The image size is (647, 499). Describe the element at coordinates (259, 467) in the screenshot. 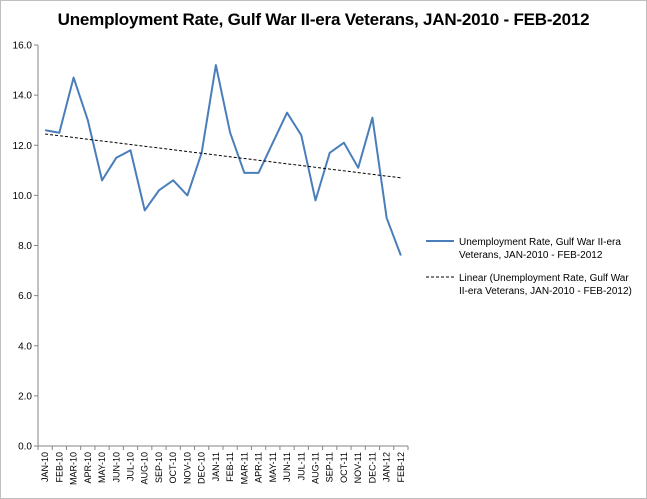

I see `x-tick-label: APR-11` at that location.